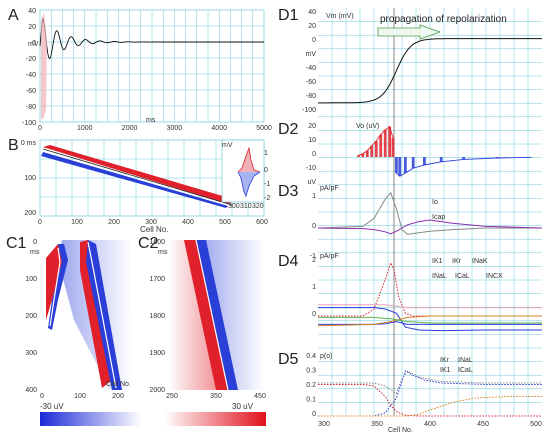  What do you see at coordinates (42, 396) in the screenshot?
I see `panel-c1-xtick: 0` at bounding box center [42, 396].